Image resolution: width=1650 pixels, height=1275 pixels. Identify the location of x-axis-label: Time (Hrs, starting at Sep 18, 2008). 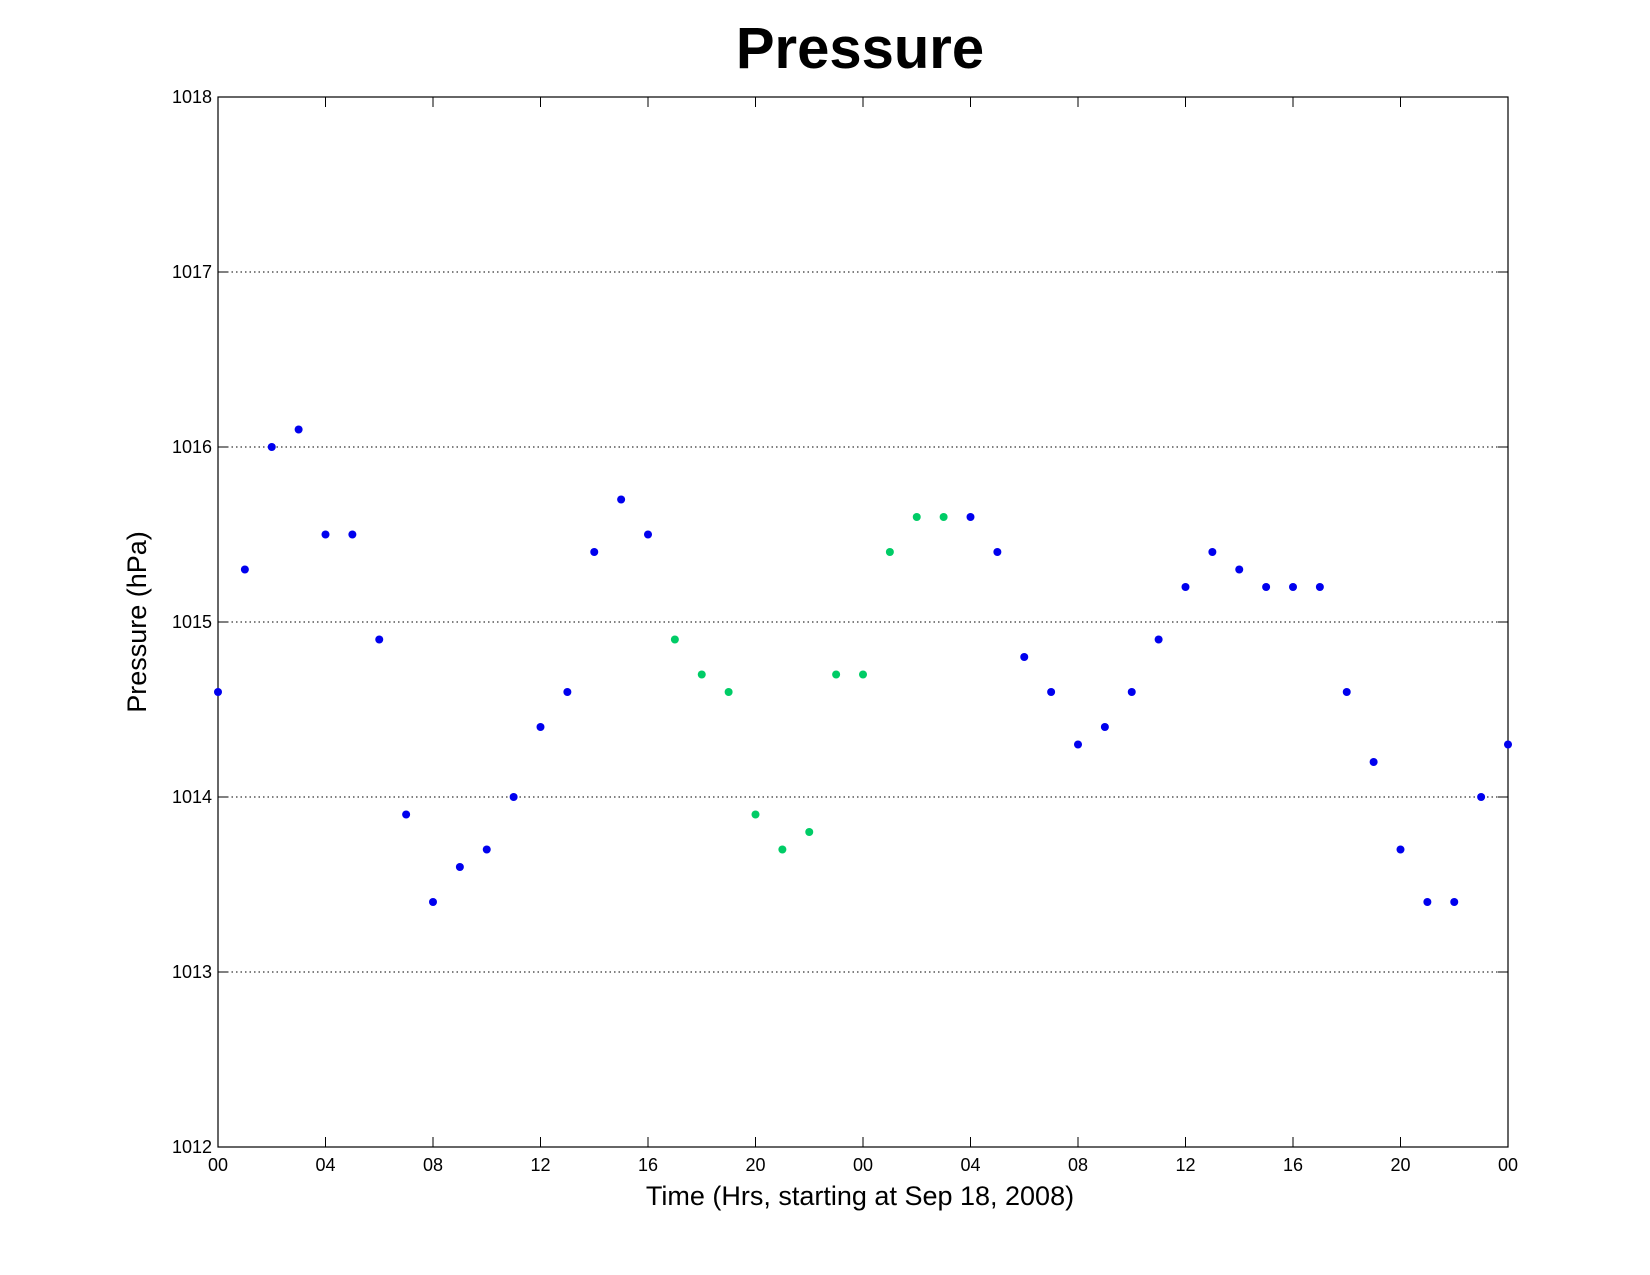
(860, 1196).